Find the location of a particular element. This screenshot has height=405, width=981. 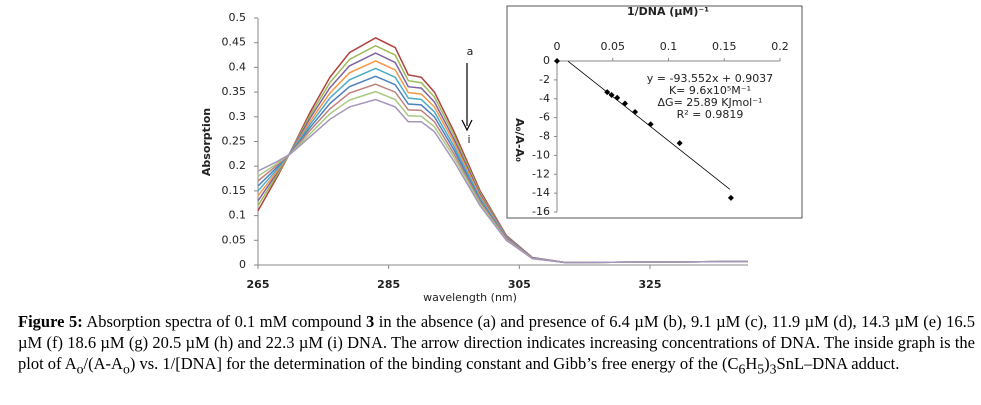

y-axis-label: Absorption is located at coordinates (206, 142).